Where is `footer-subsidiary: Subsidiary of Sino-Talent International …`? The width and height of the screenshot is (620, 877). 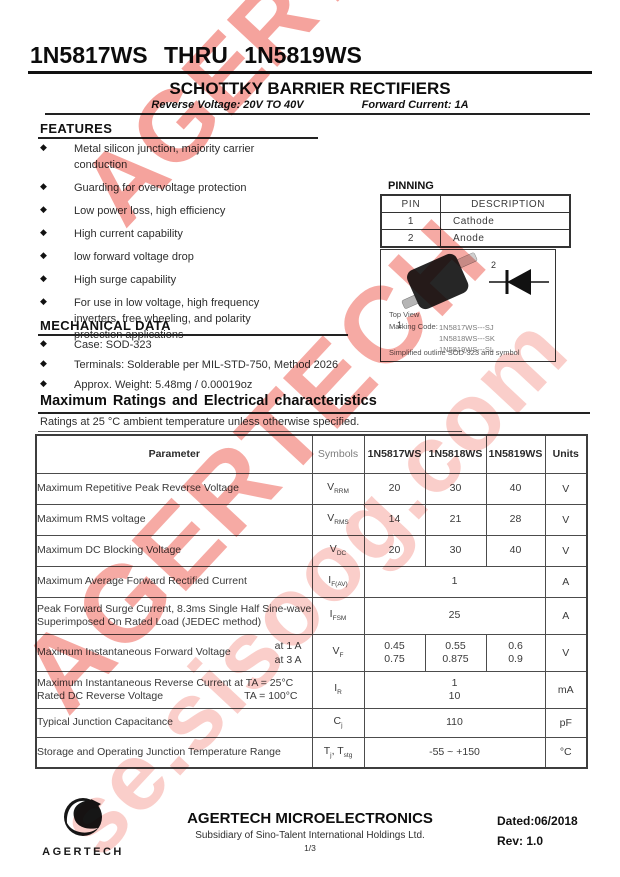
footer-subsidiary: Subsidiary of Sino-Talent International … is located at coordinates (310, 835).